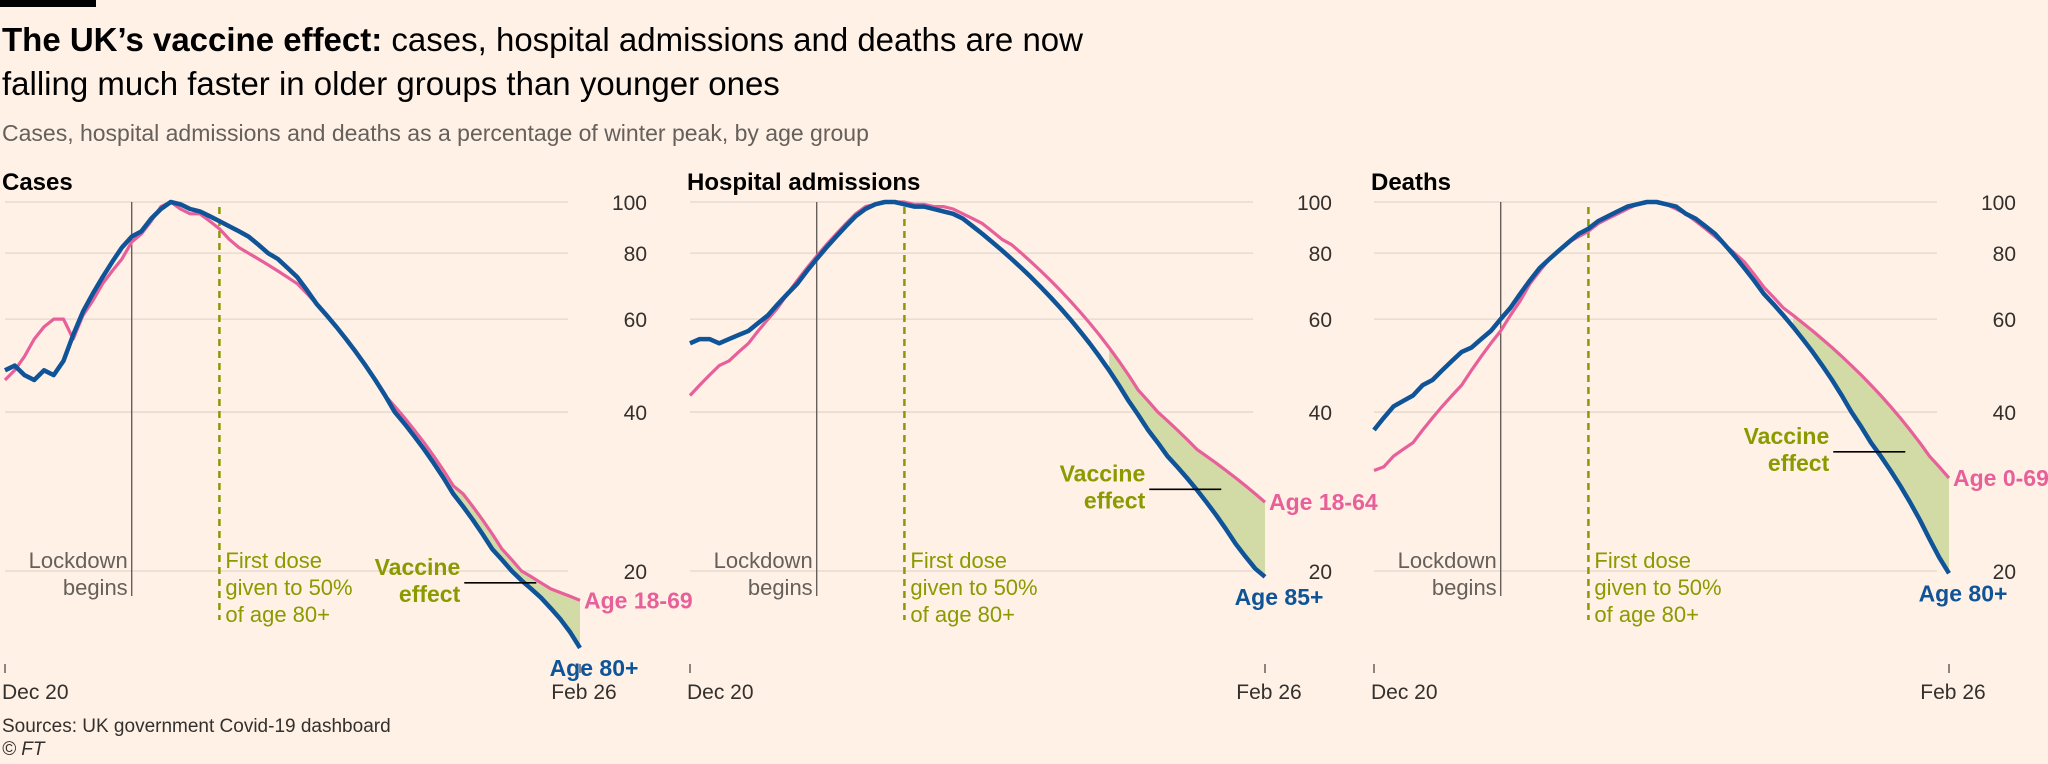 This screenshot has width=2048, height=764. Describe the element at coordinates (37, 182) in the screenshot. I see `panel-title: Cases` at that location.